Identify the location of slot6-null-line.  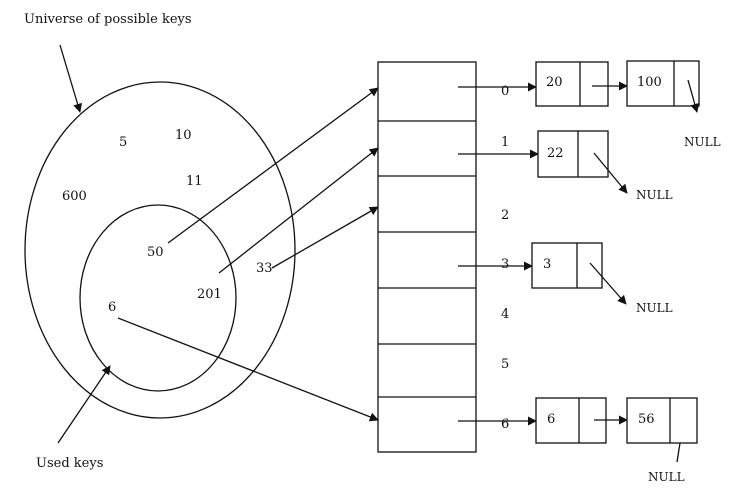
(678, 452).